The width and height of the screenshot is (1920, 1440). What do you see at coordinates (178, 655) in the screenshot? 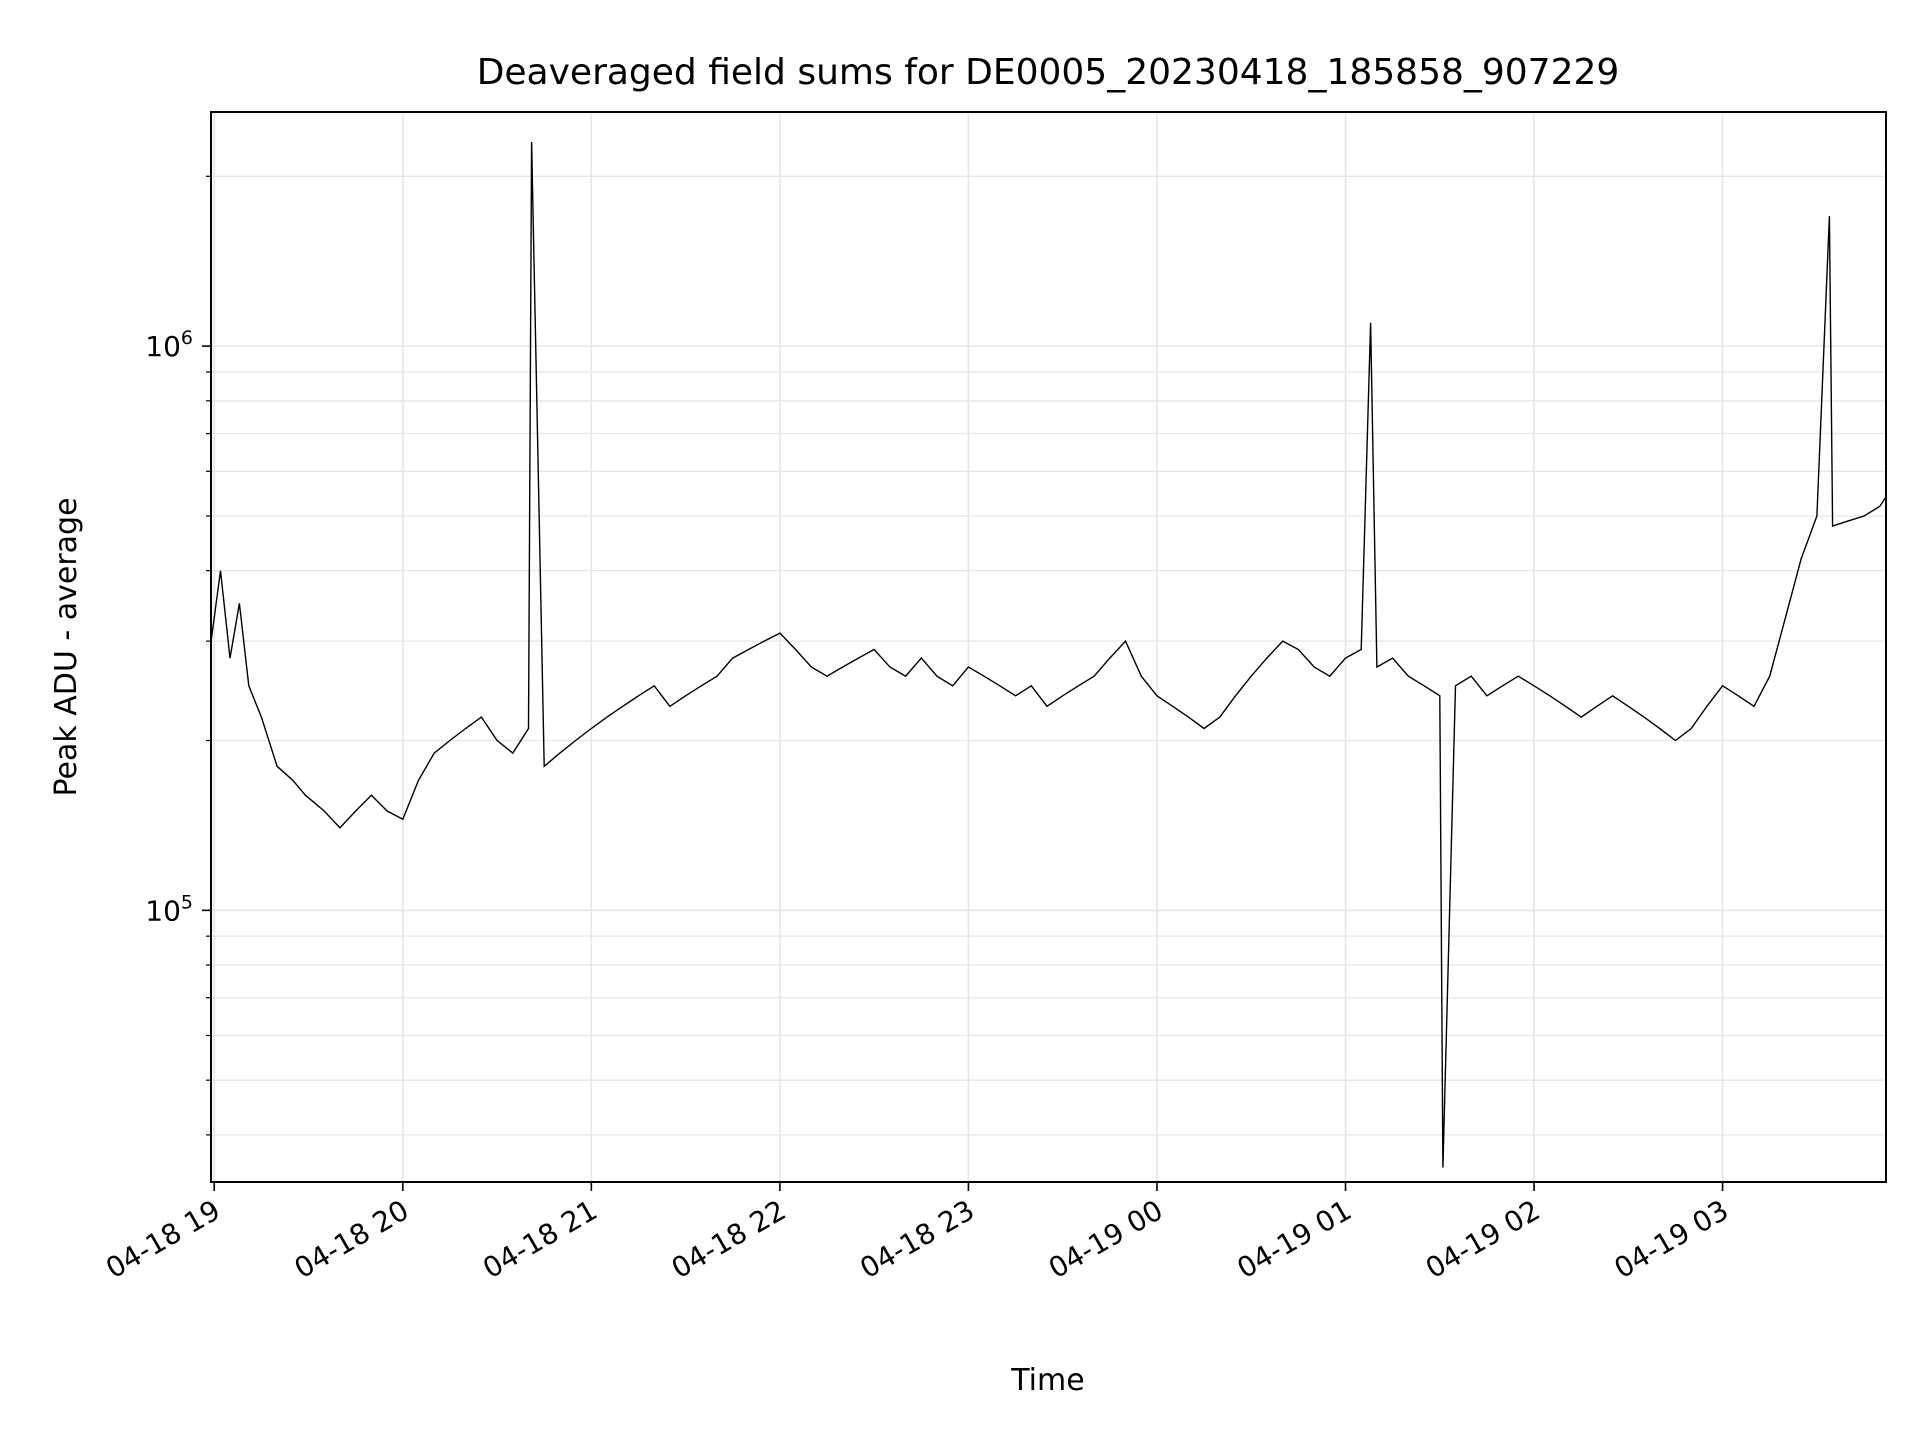
I see `y-axis-ticks: 105 106` at bounding box center [178, 655].